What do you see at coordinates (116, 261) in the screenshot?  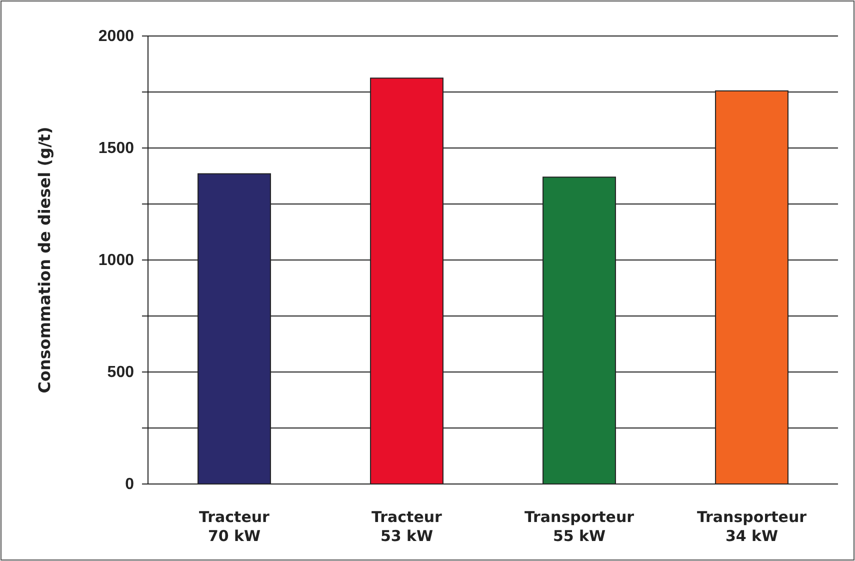 I see `y-tick-label: 1000` at bounding box center [116, 261].